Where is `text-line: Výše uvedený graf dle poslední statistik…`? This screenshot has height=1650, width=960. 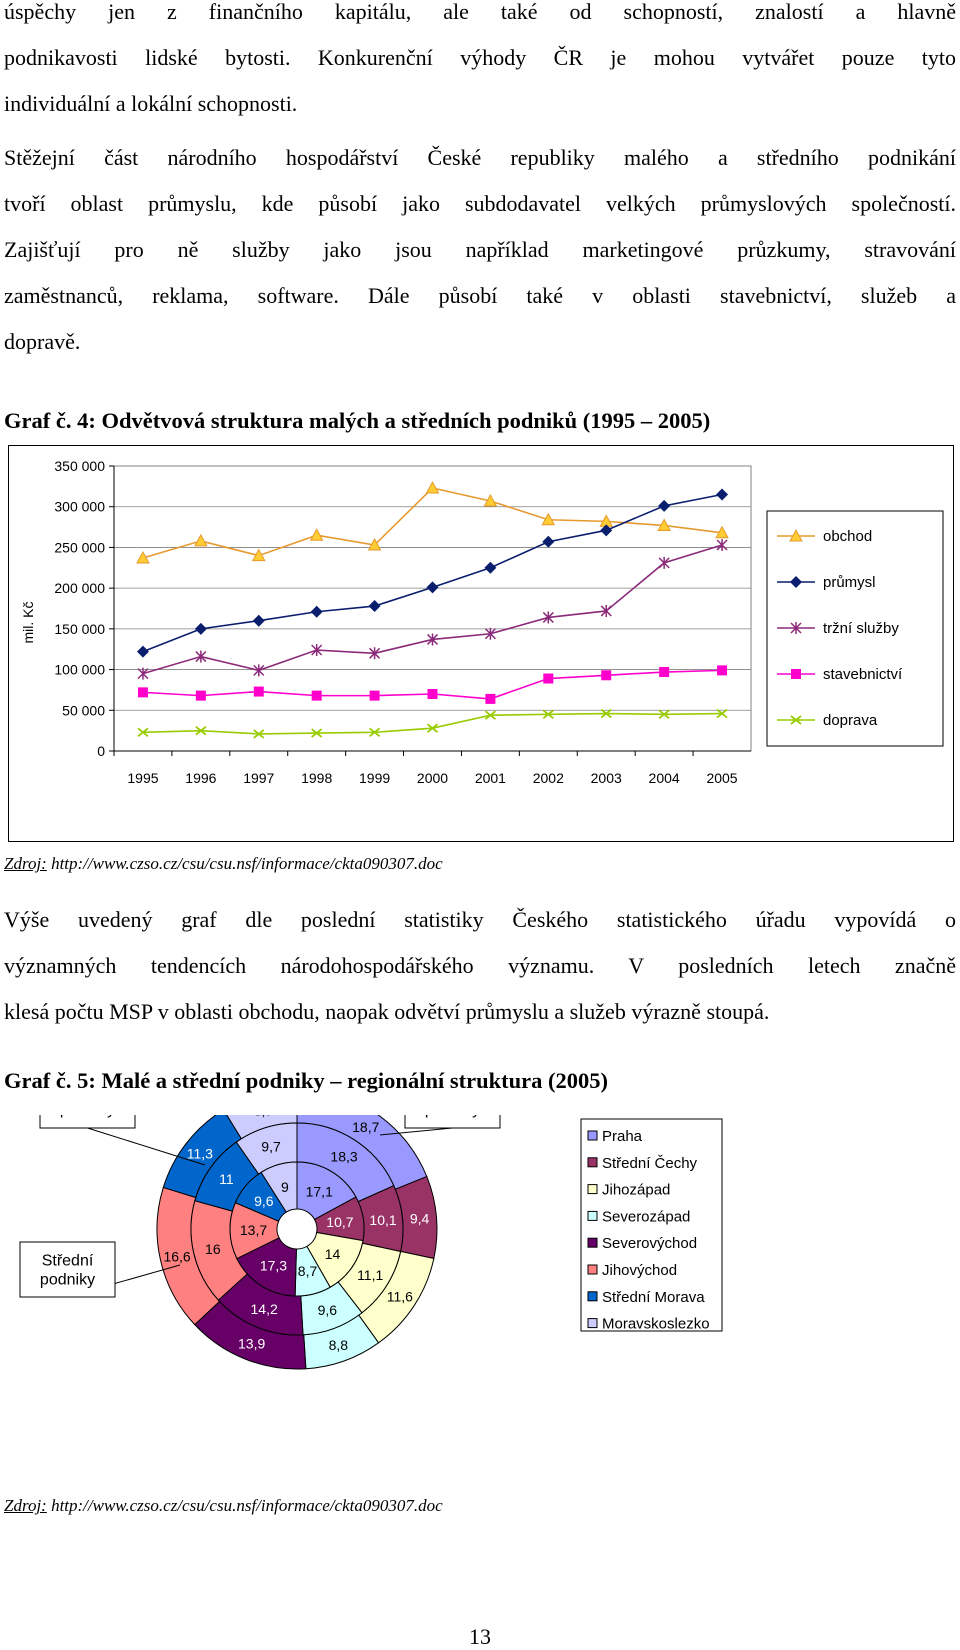
text-line: Výše uvedený graf dle poslední statistik… is located at coordinates (480, 919).